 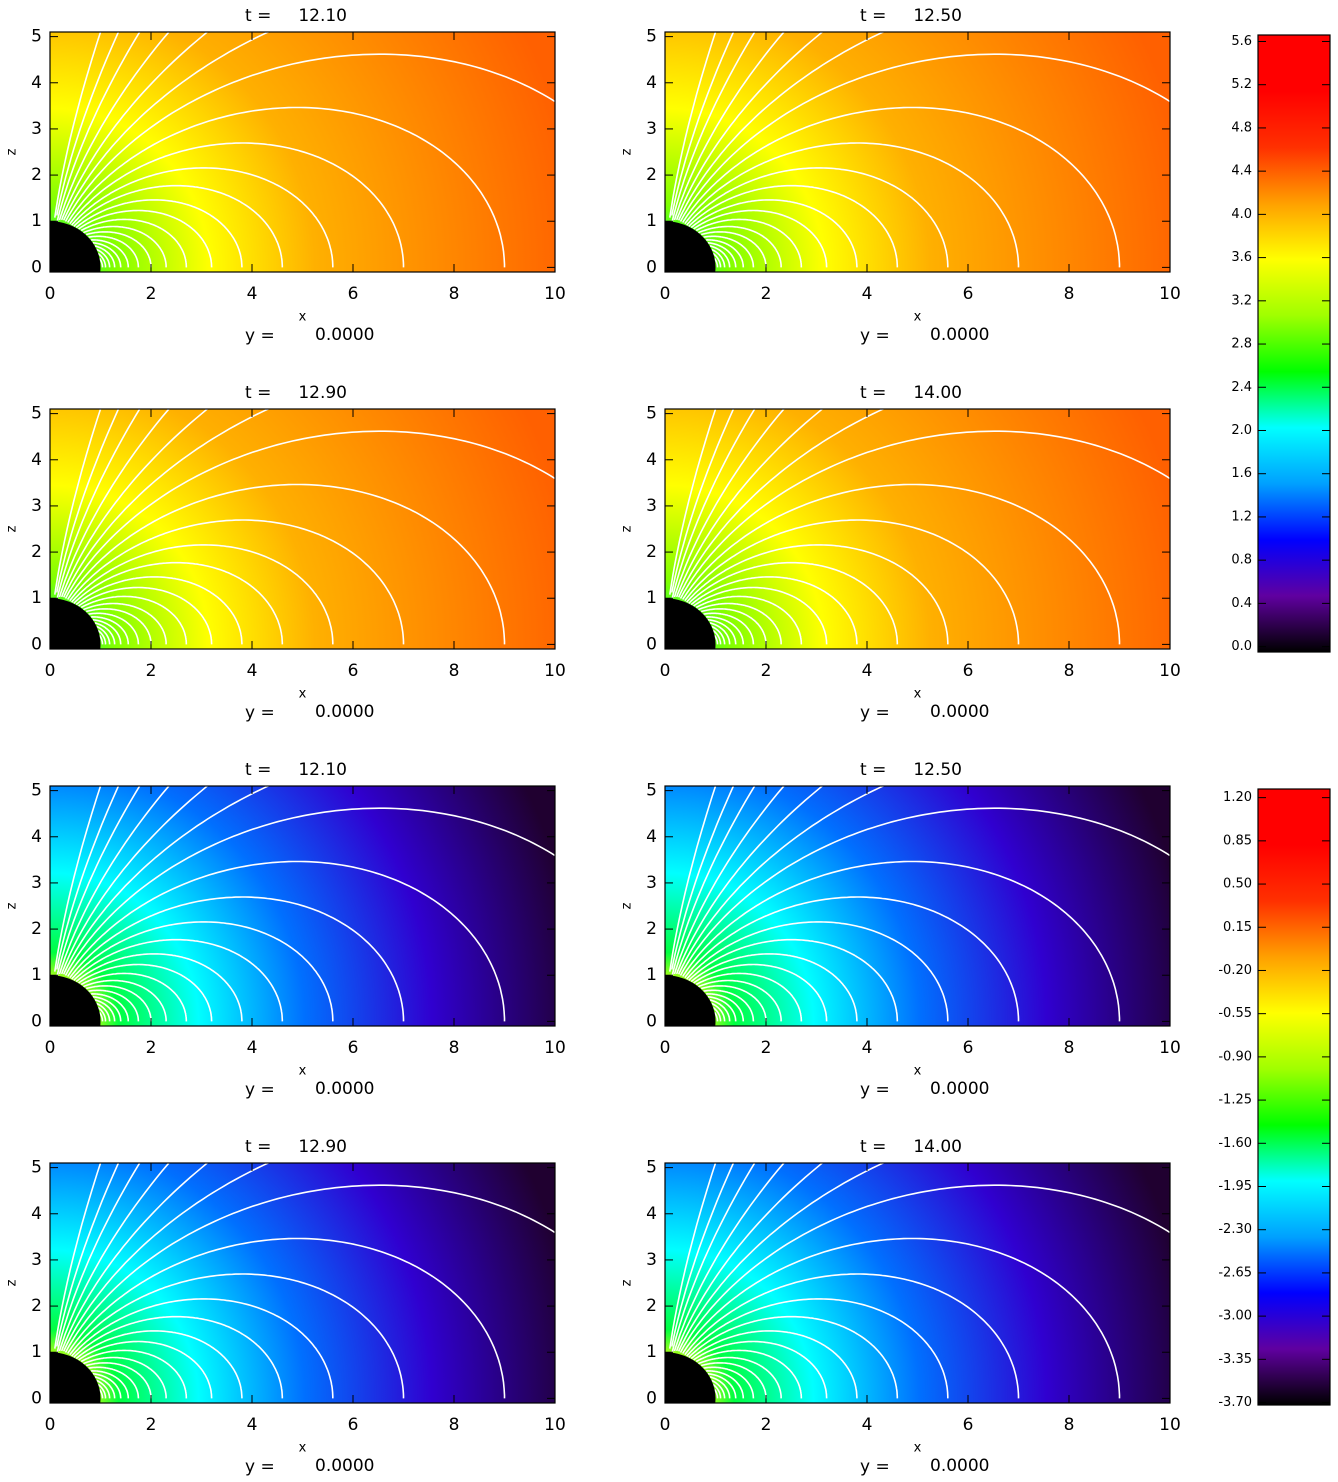 What do you see at coordinates (1241, 430) in the screenshot?
I see `colorbar-tick-label: 2.0` at bounding box center [1241, 430].